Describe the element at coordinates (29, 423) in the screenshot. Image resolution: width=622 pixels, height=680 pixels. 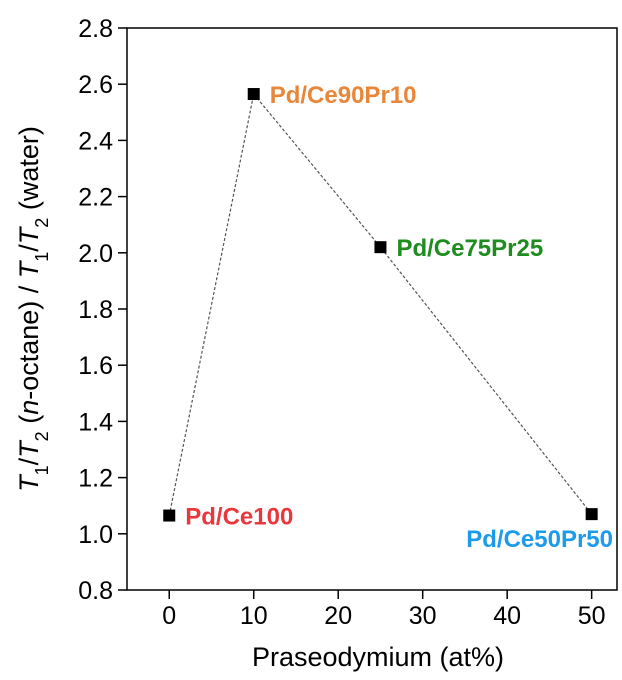
I see `y-label-part: (` at that location.